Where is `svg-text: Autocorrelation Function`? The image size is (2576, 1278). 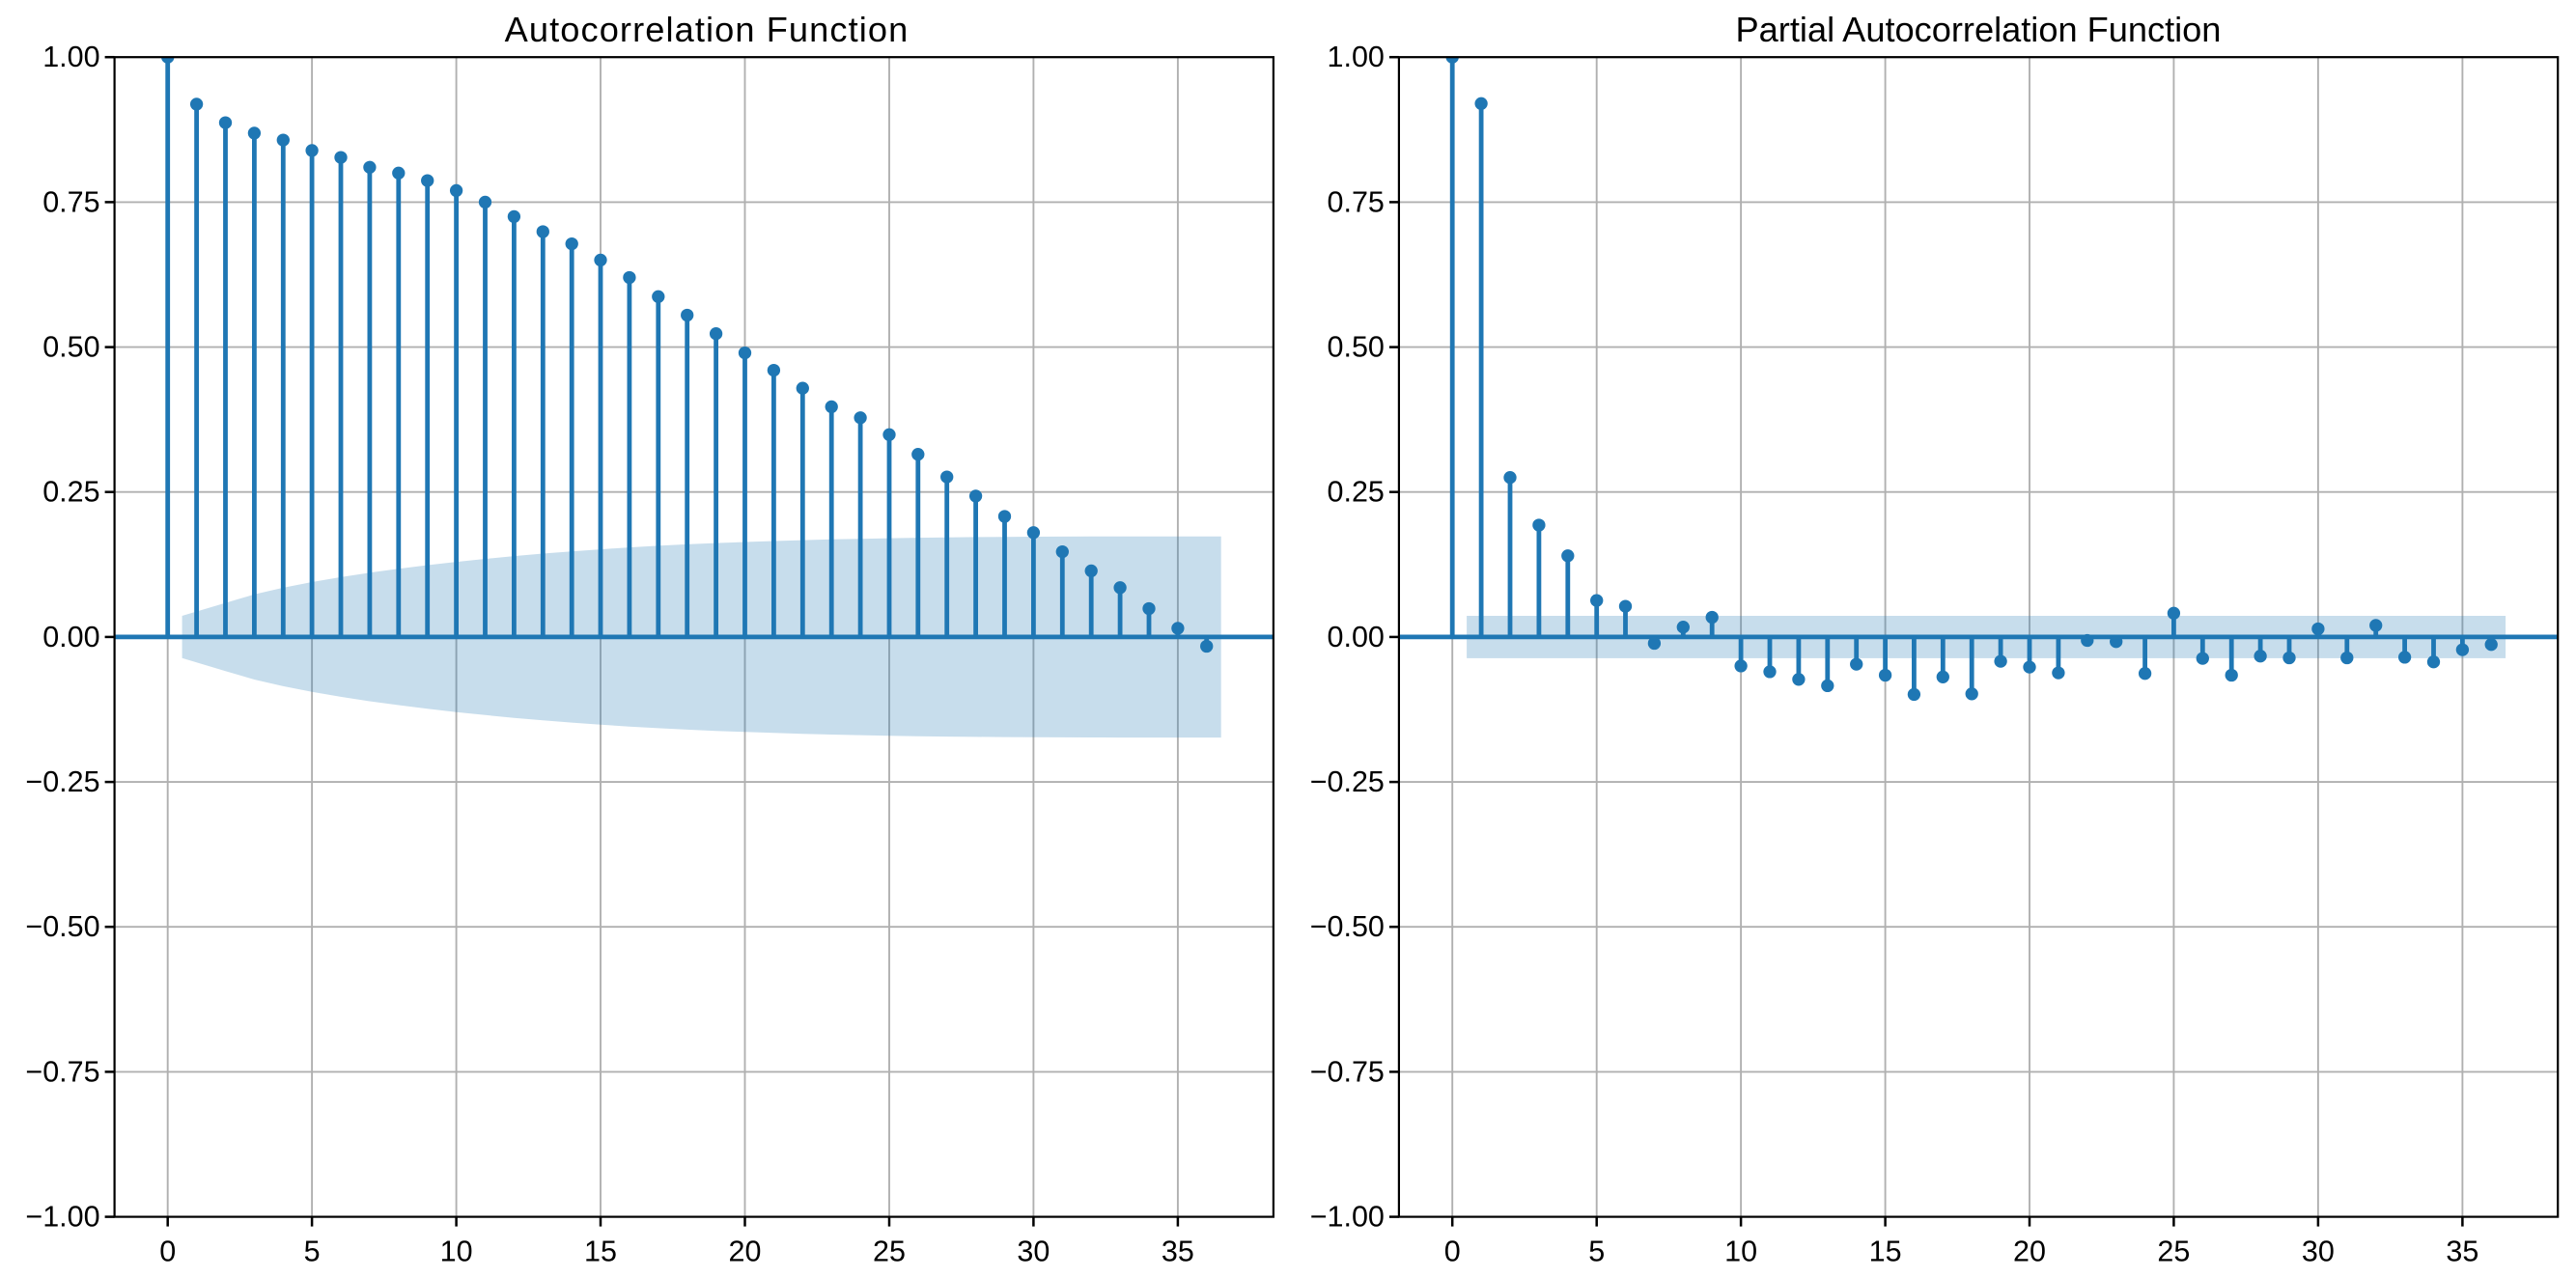 svg-text: Autocorrelation Function is located at coordinates (708, 30).